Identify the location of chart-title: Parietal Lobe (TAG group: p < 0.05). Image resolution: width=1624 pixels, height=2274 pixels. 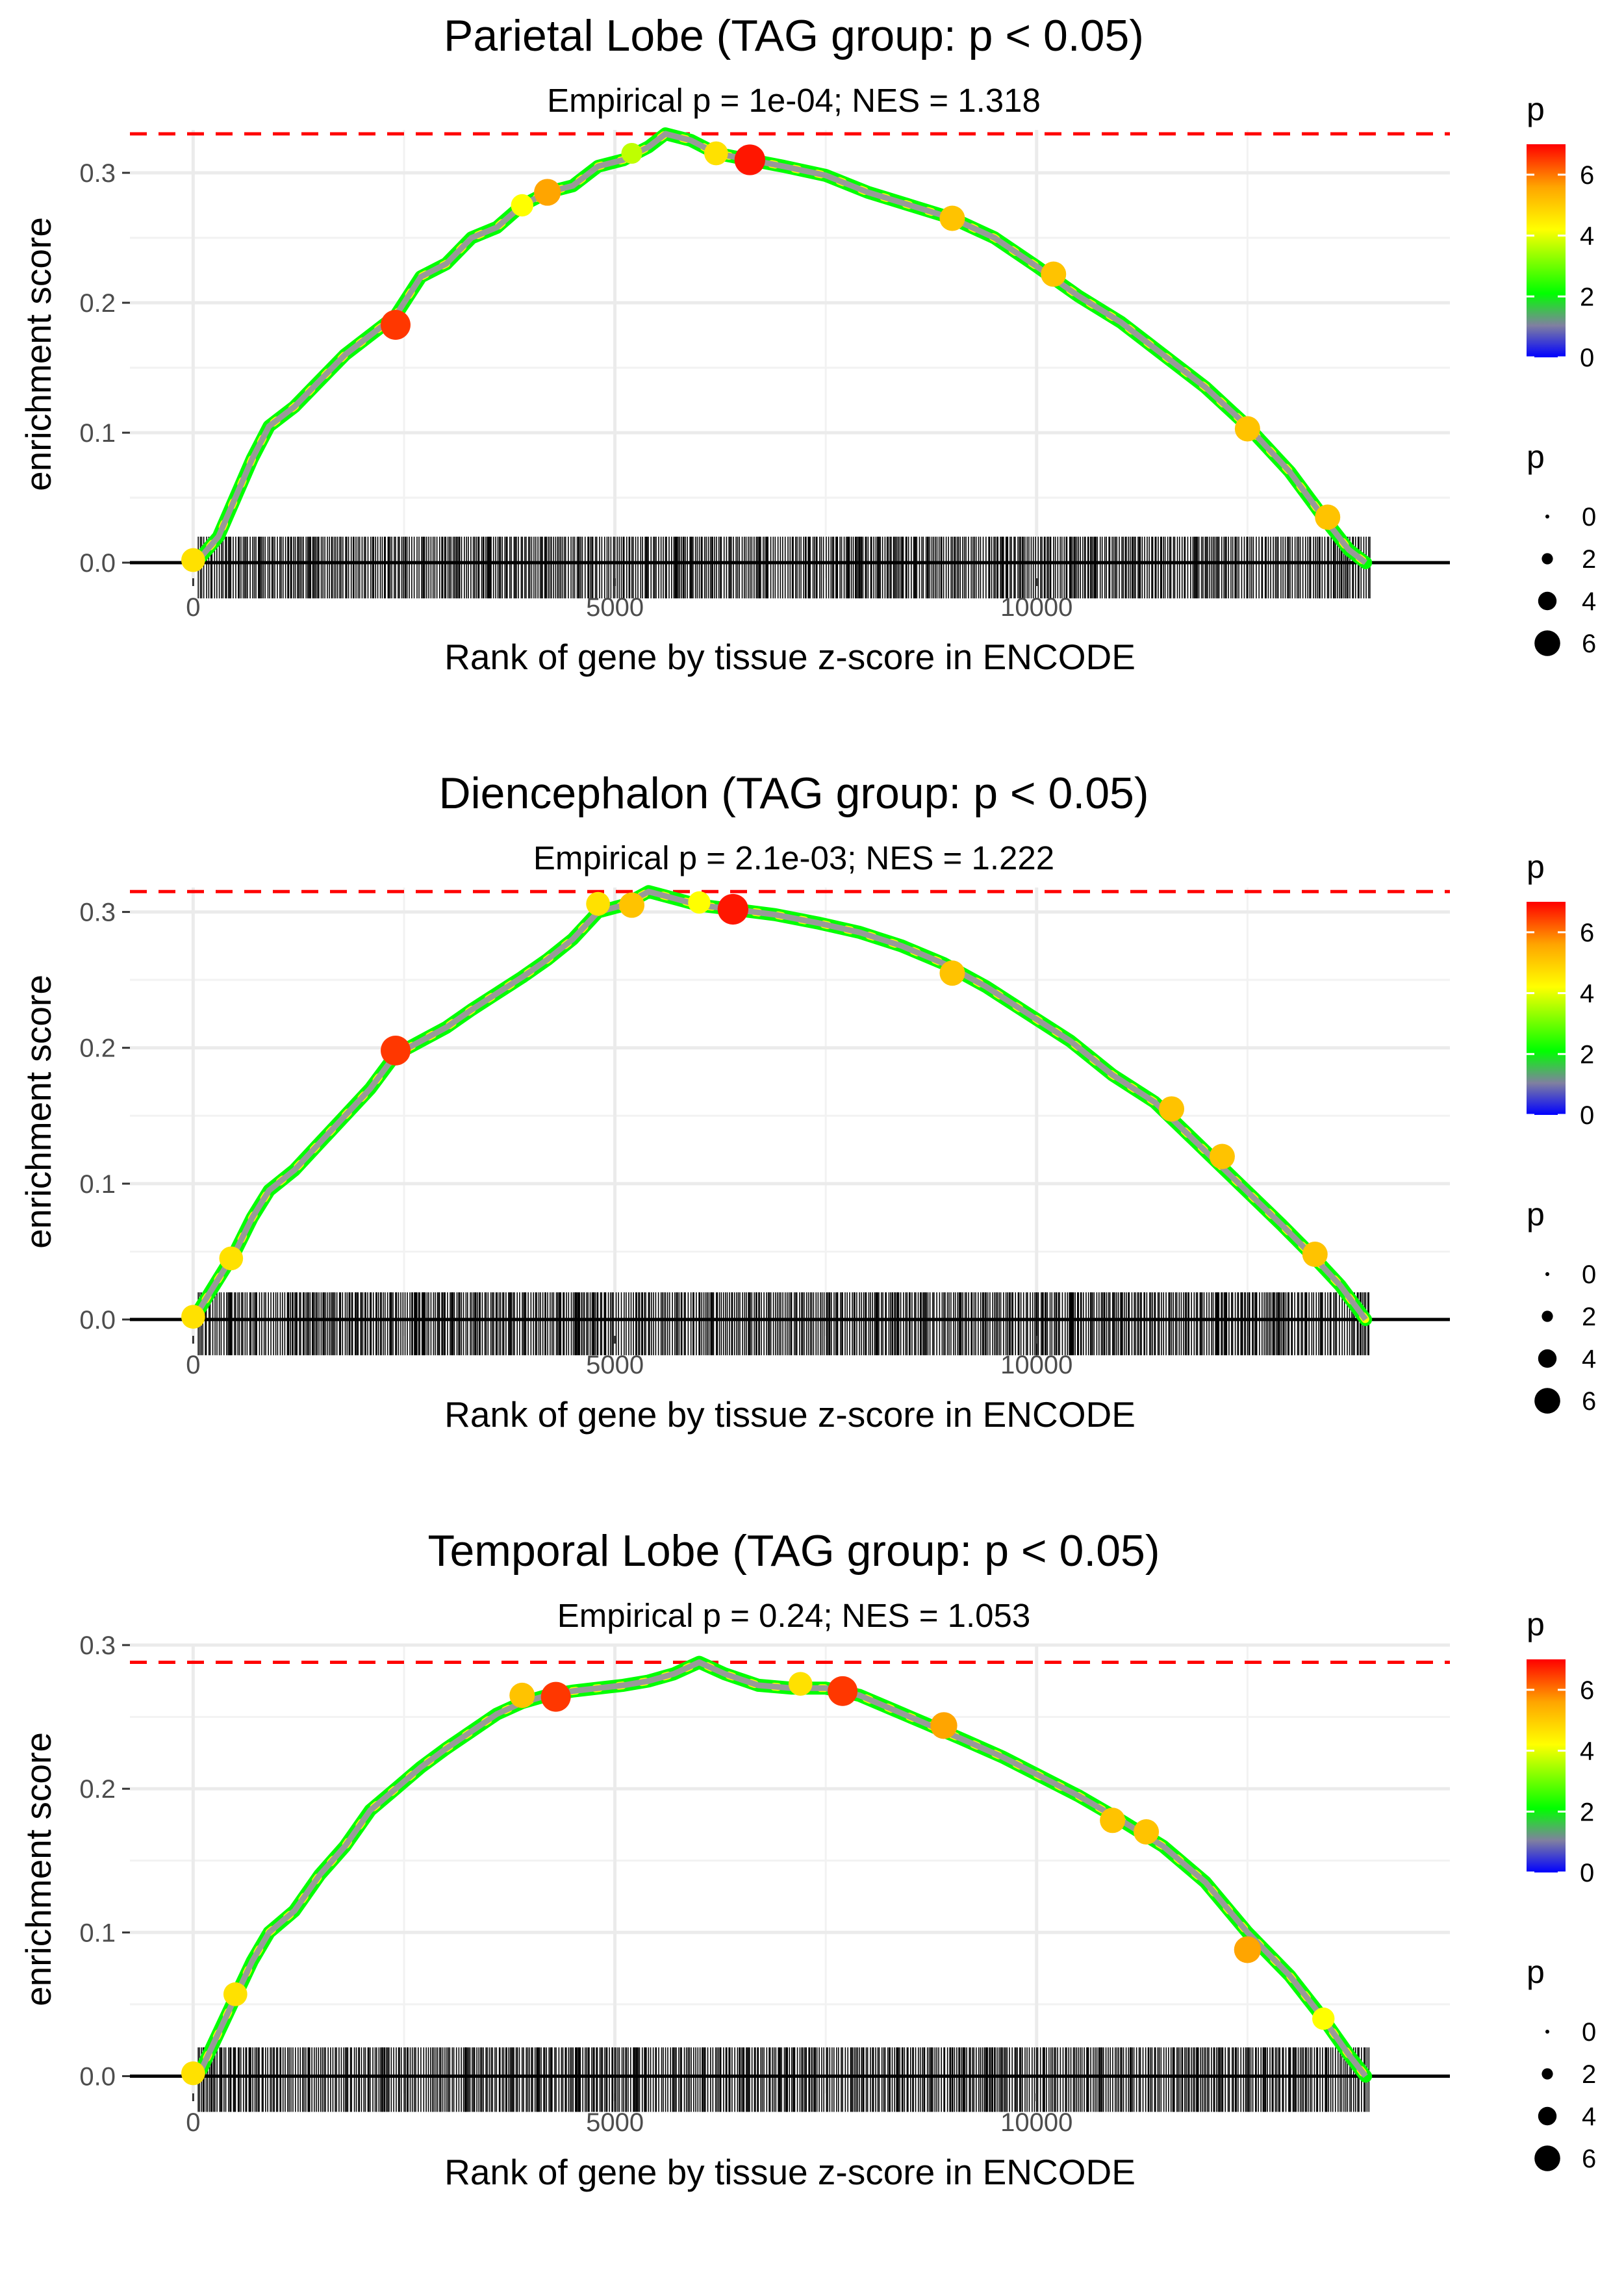
(794, 35).